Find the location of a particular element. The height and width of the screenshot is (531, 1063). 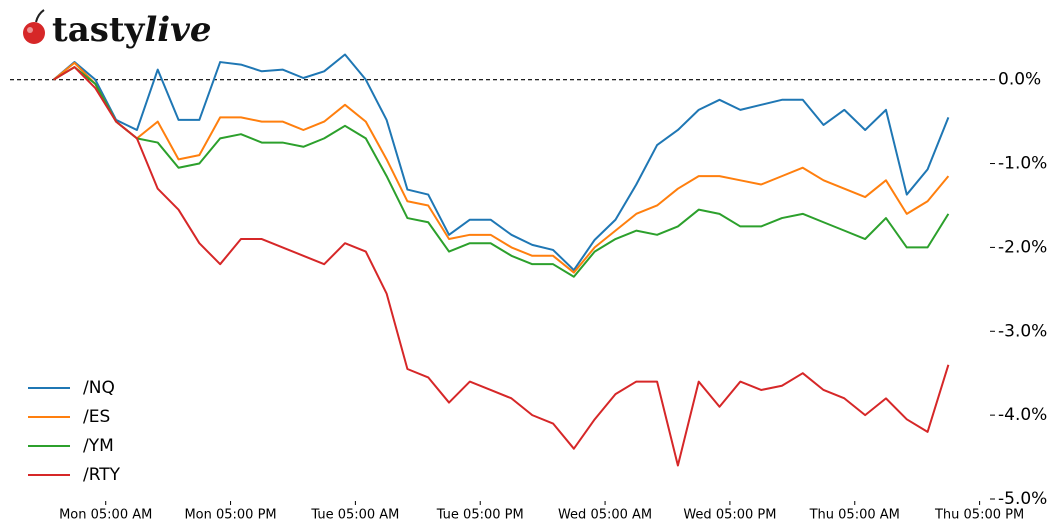

x-tick-label: Thu 05:00 AM is located at coordinates (854, 515).